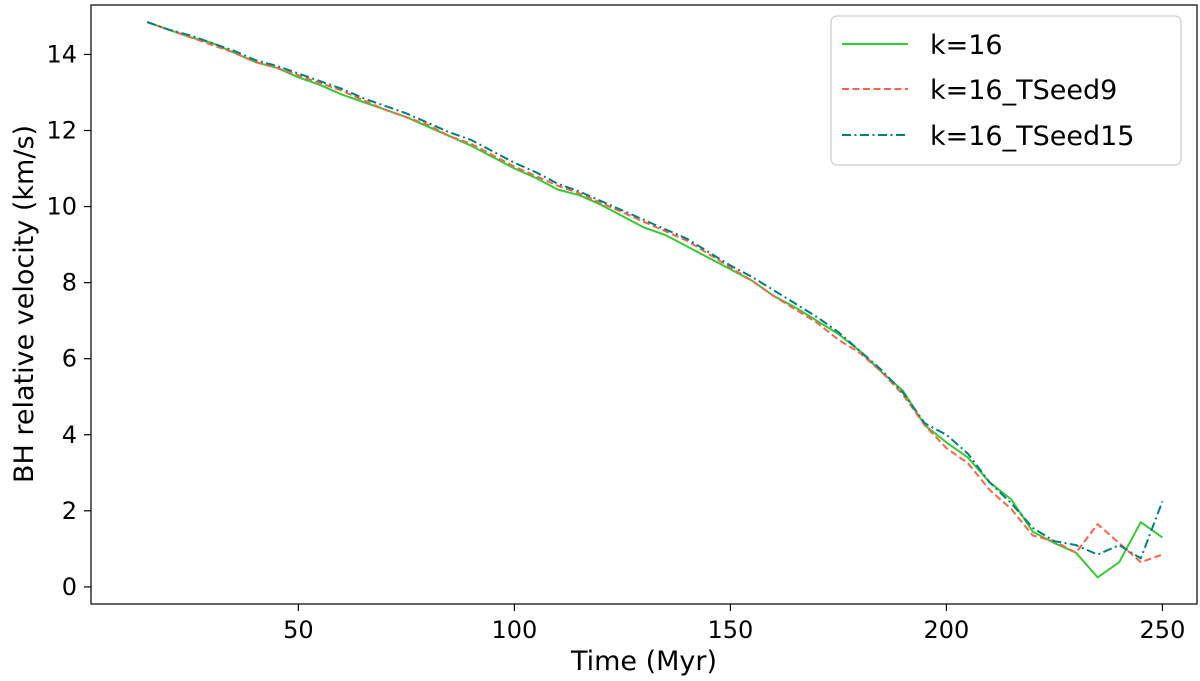  What do you see at coordinates (643, 661) in the screenshot?
I see `x-axis-label: Time (Myr)` at bounding box center [643, 661].